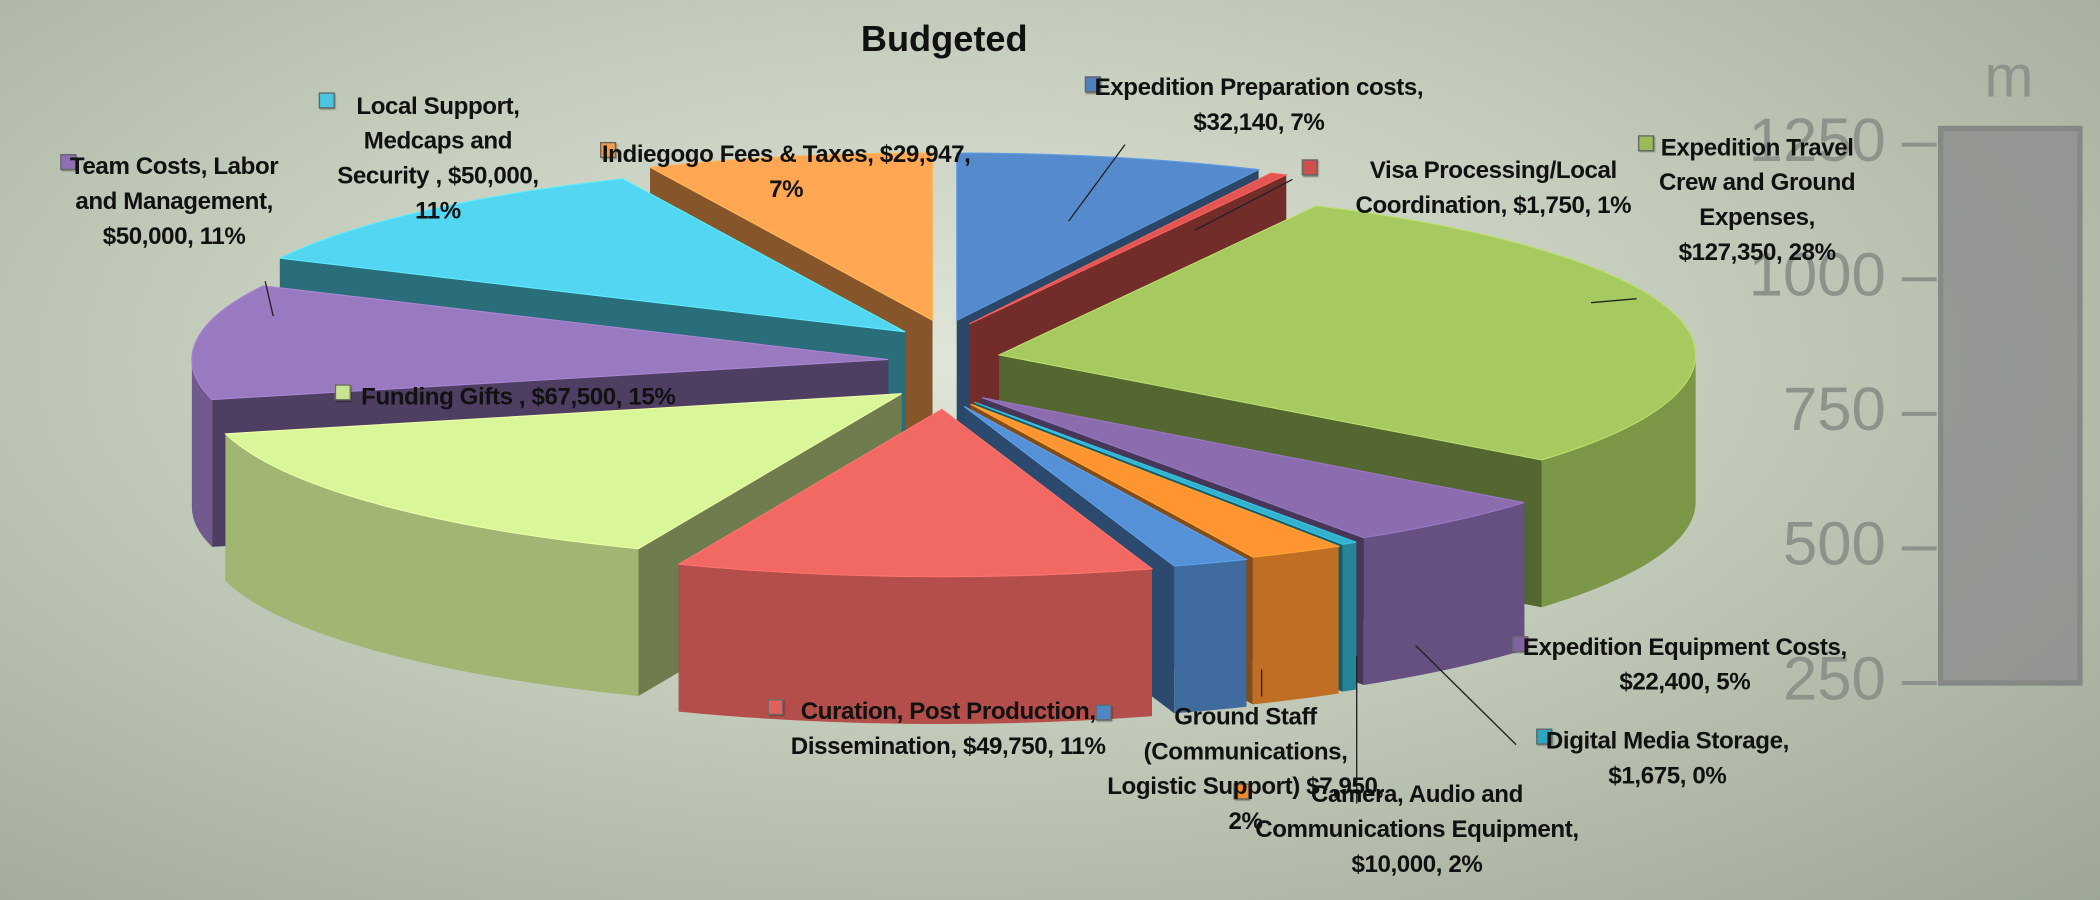 The width and height of the screenshot is (2100, 900). Describe the element at coordinates (1817, 275) in the screenshot. I see `y-tick-label: 1000` at that location.